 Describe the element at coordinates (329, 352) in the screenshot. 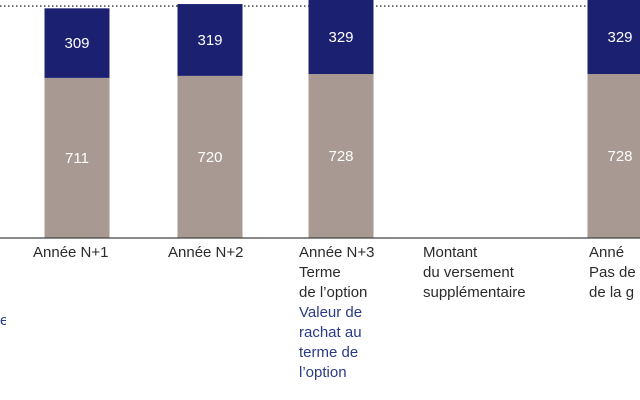

I see `category-note-line: terme de` at that location.